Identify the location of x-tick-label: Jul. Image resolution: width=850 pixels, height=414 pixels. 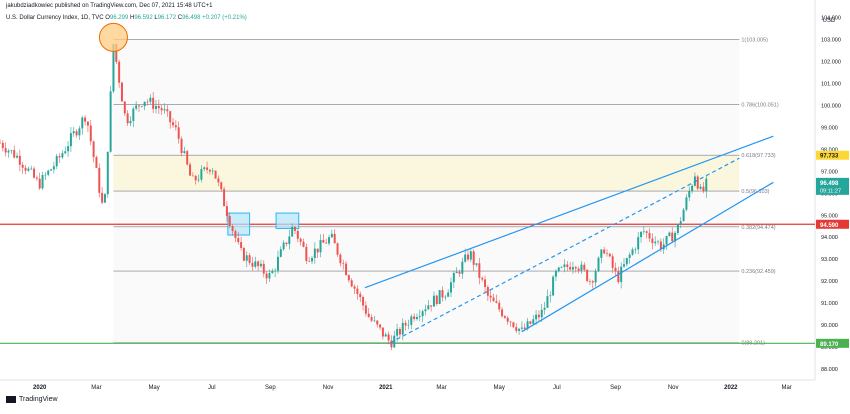
(212, 388).